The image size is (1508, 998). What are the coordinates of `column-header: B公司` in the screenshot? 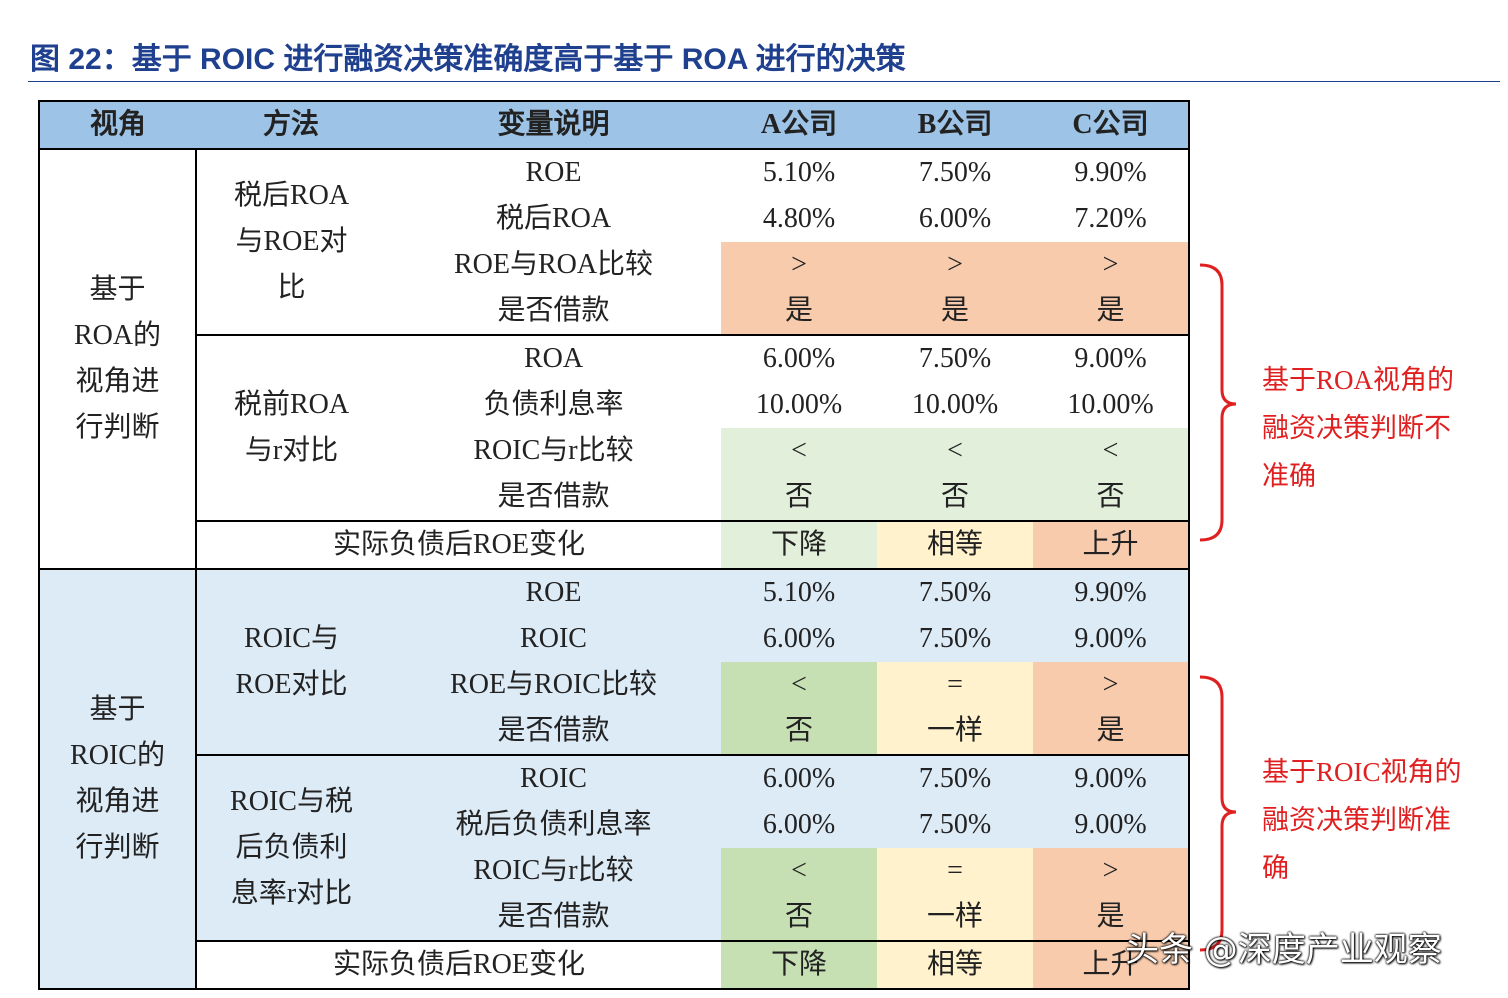 It's located at (955, 125).